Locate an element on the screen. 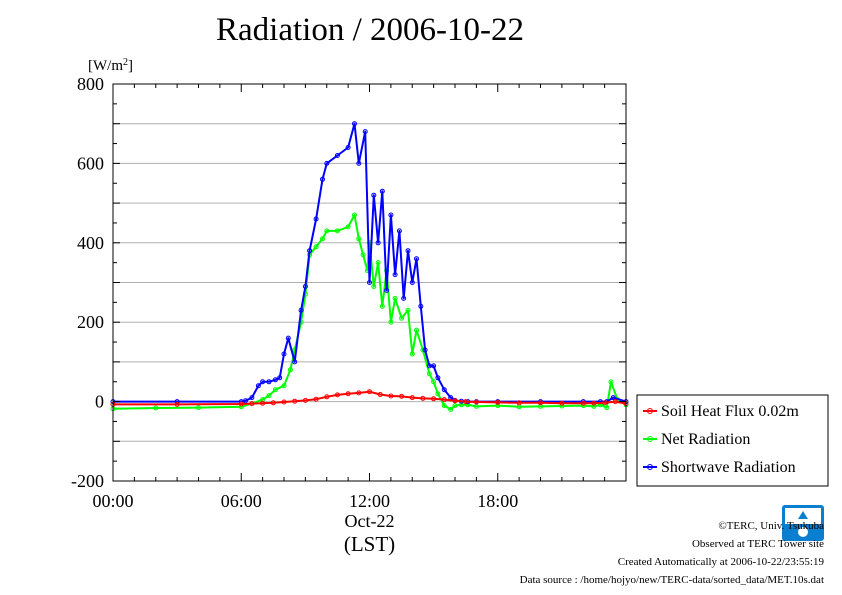 Image resolution: width=842 pixels, height=595 pixels. legend-label: Net Radiation is located at coordinates (705, 439).